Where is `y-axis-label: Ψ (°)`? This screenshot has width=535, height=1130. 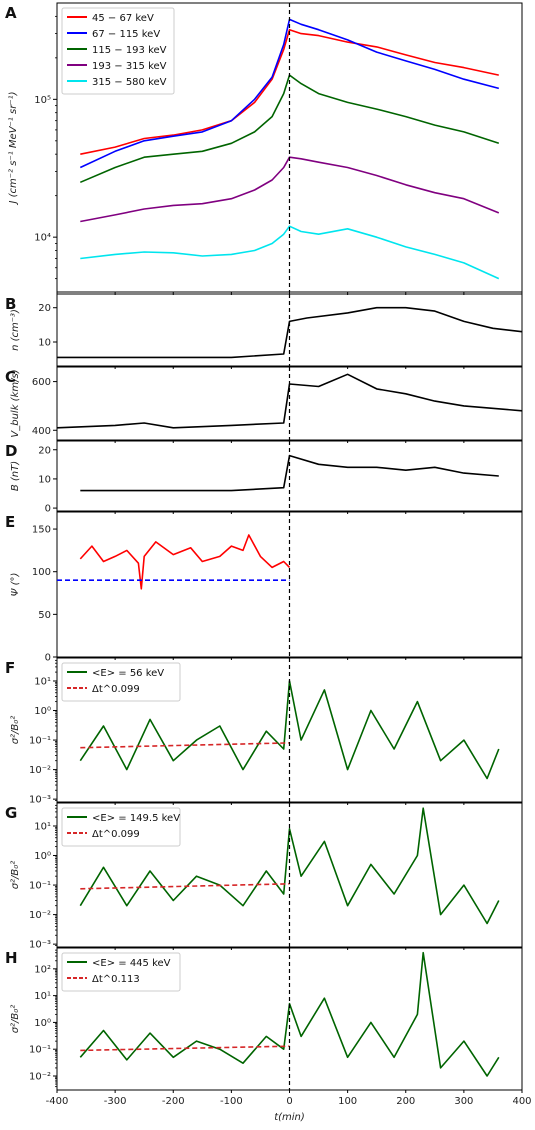 y-axis-label: Ψ (°) is located at coordinates (15, 585).